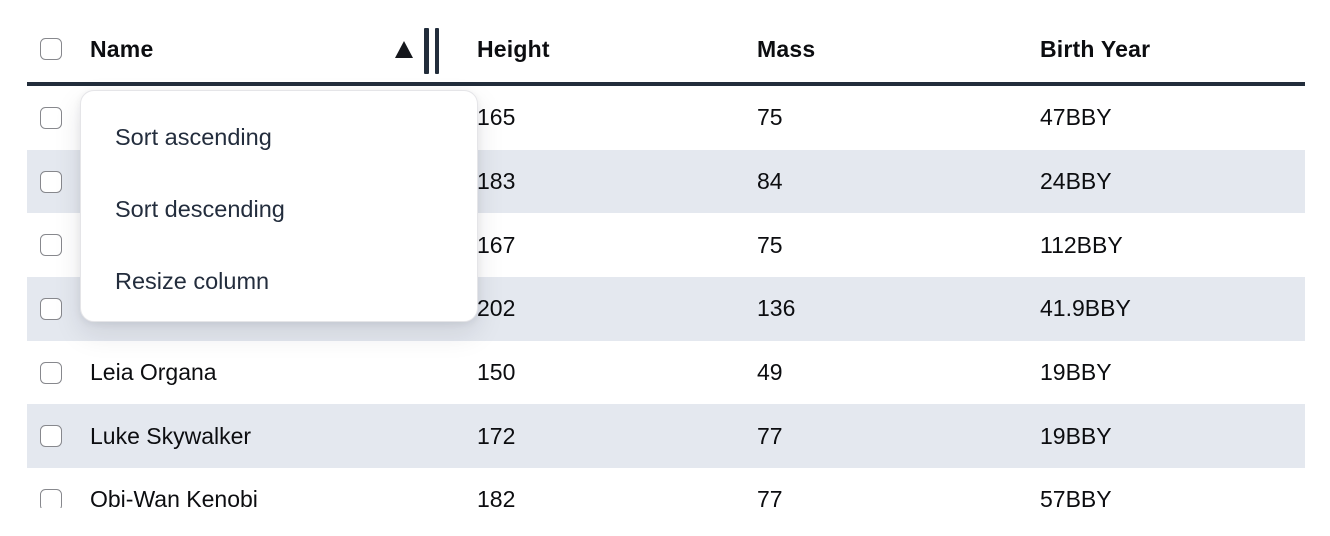 The width and height of the screenshot is (1330, 536). Describe the element at coordinates (1164, 49) in the screenshot. I see `column-header-birth-year: Birth Year` at that location.